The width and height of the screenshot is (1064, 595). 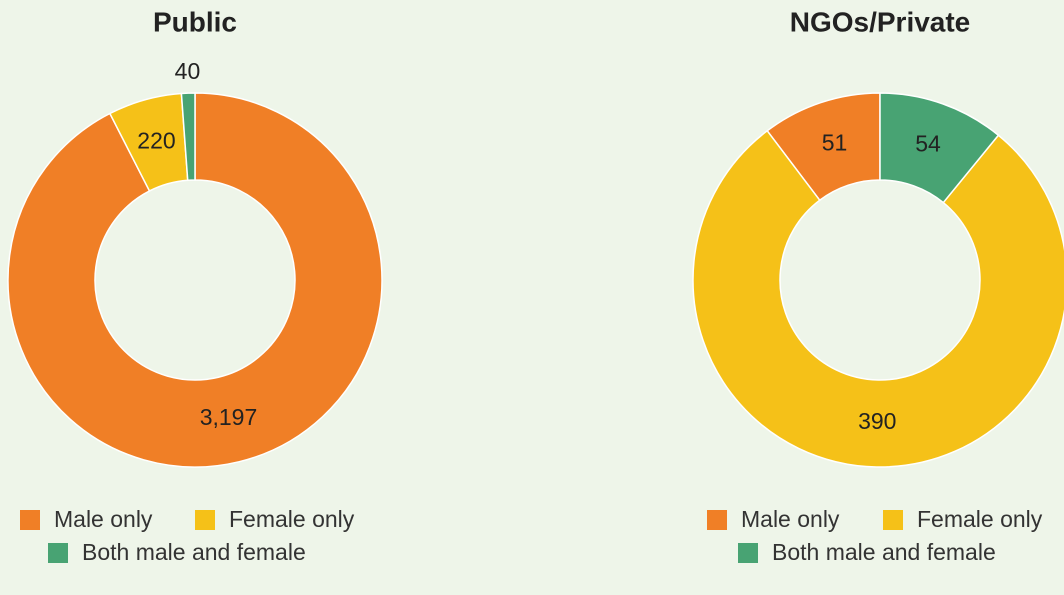 What do you see at coordinates (156, 140) in the screenshot?
I see `data-label: 220` at bounding box center [156, 140].